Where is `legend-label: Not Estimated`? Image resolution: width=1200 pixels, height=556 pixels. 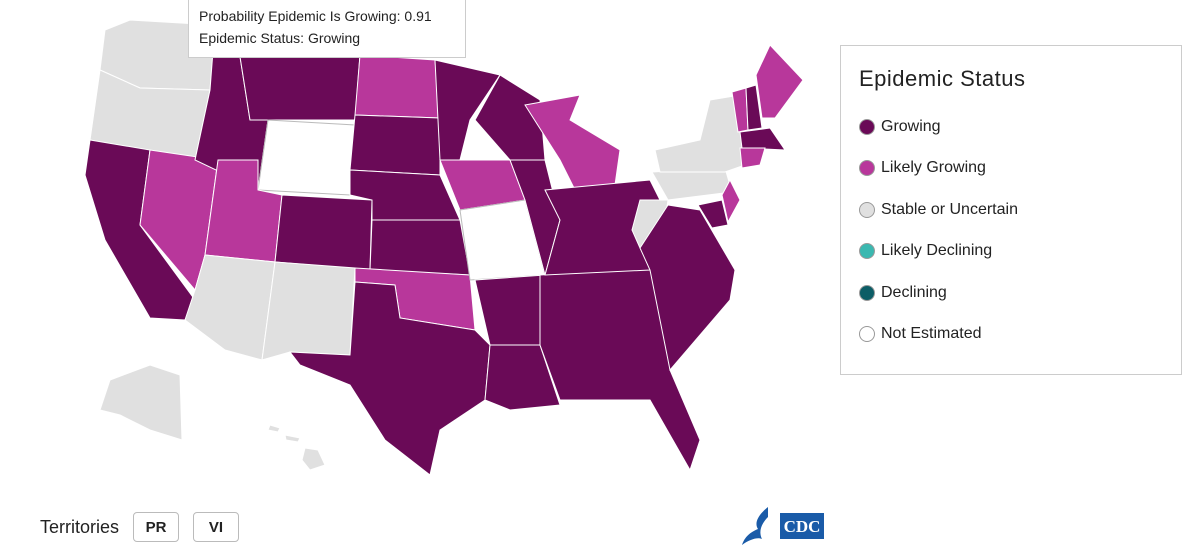
legend-label: Not Estimated is located at coordinates (931, 334).